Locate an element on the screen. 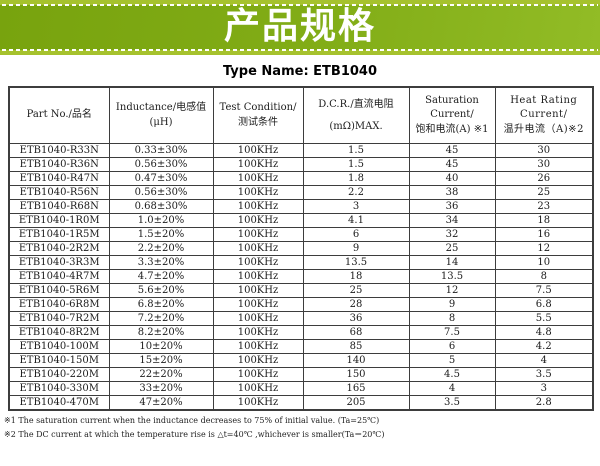 This screenshot has height=466, width=600. dcr-cell: 13.5 is located at coordinates (356, 262).